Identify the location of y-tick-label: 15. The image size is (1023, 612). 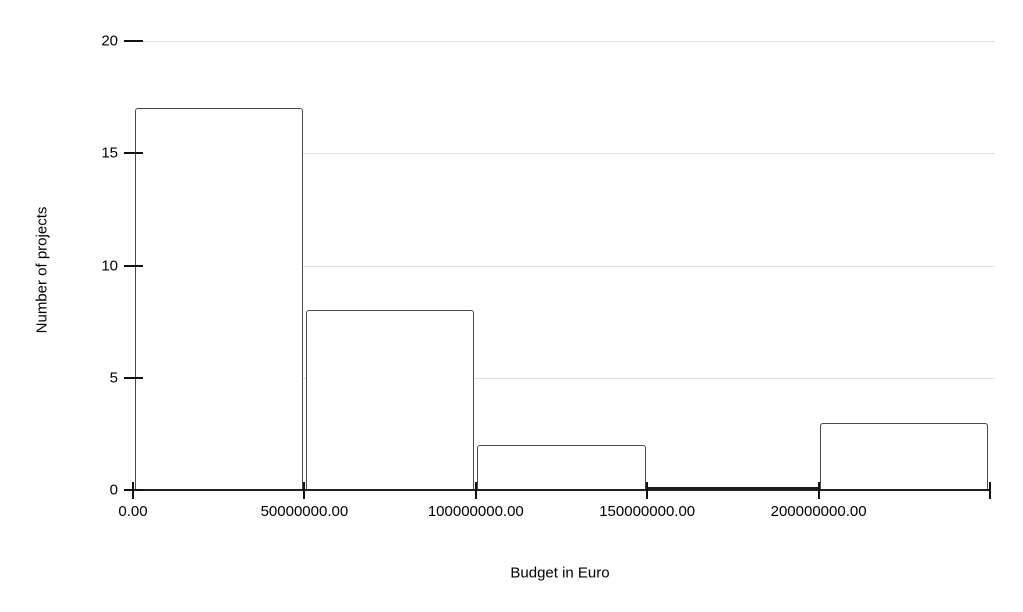
(109, 153).